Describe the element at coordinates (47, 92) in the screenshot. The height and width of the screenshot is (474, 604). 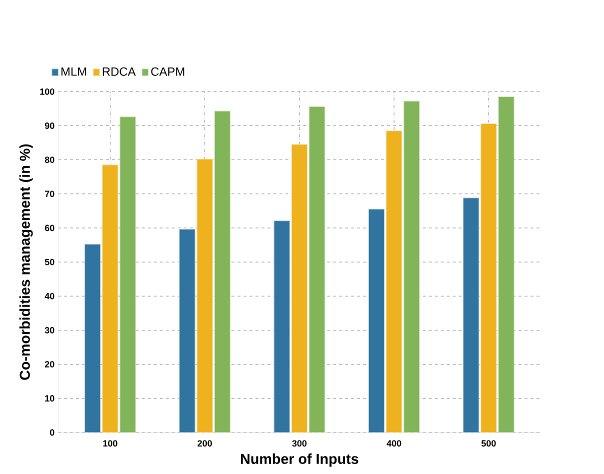
I see `y-tick-label: 100` at that location.